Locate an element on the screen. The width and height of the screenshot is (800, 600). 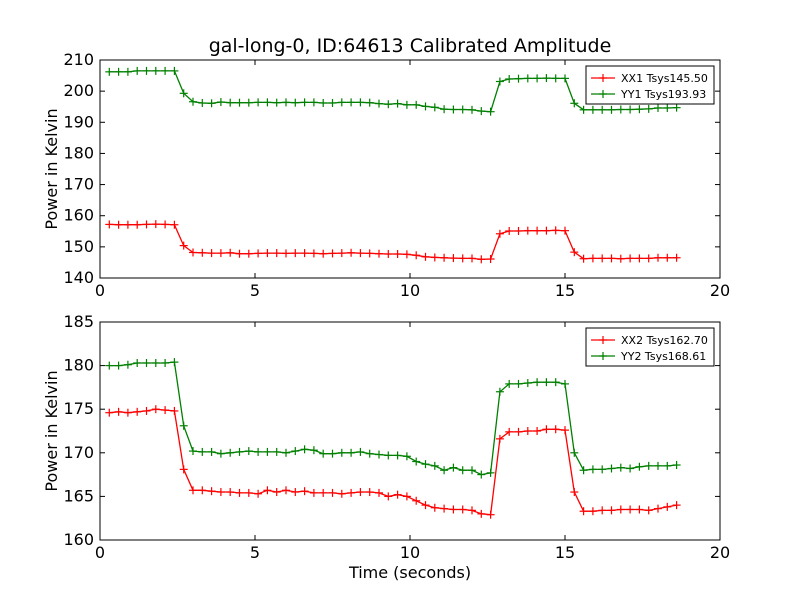
legend-item: XX2 Tsys162.70 is located at coordinates (649, 340).